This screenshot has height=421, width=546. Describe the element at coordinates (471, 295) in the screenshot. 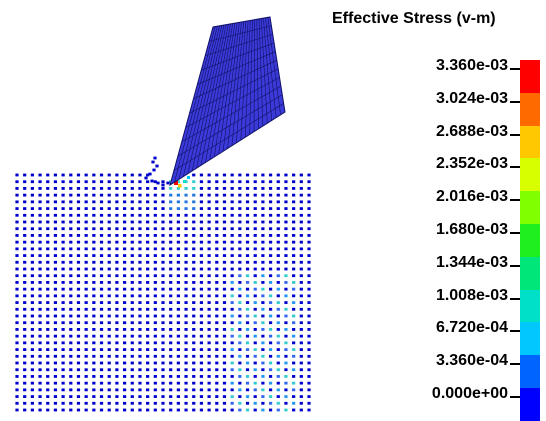

I see `legend-label: 1.008e-03` at that location.